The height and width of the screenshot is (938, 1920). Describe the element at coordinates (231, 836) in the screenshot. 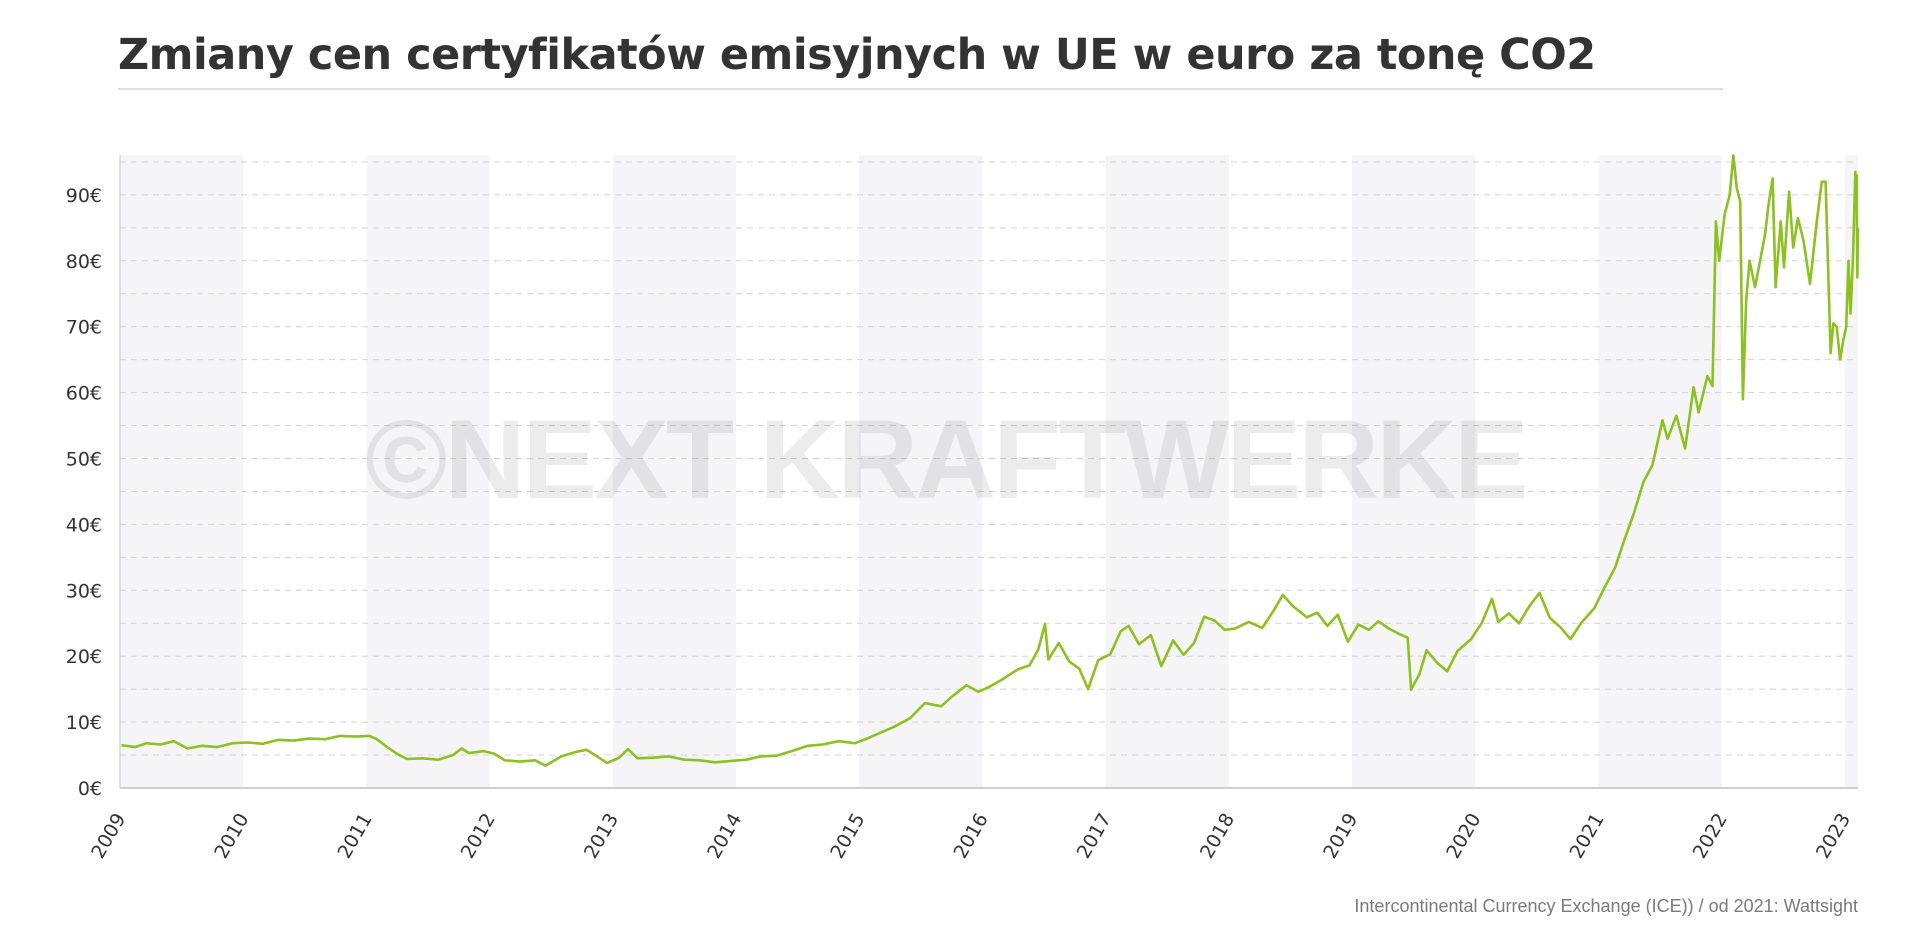

I see `x-tick-label: 2010` at that location.